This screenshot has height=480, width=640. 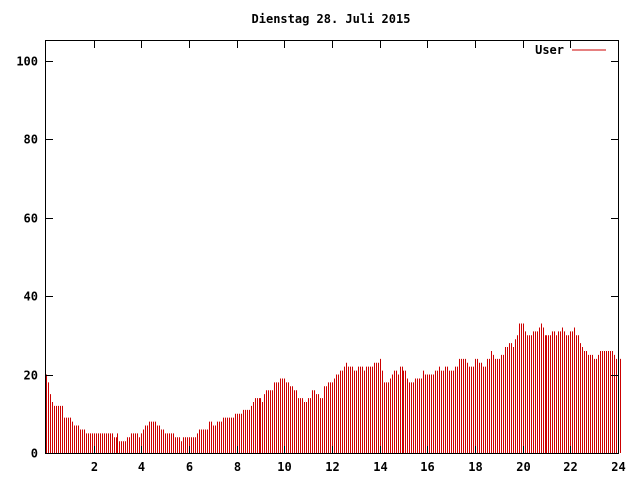 What do you see at coordinates (427, 467) in the screenshot?
I see `x-tick-label-16: 16` at bounding box center [427, 467].